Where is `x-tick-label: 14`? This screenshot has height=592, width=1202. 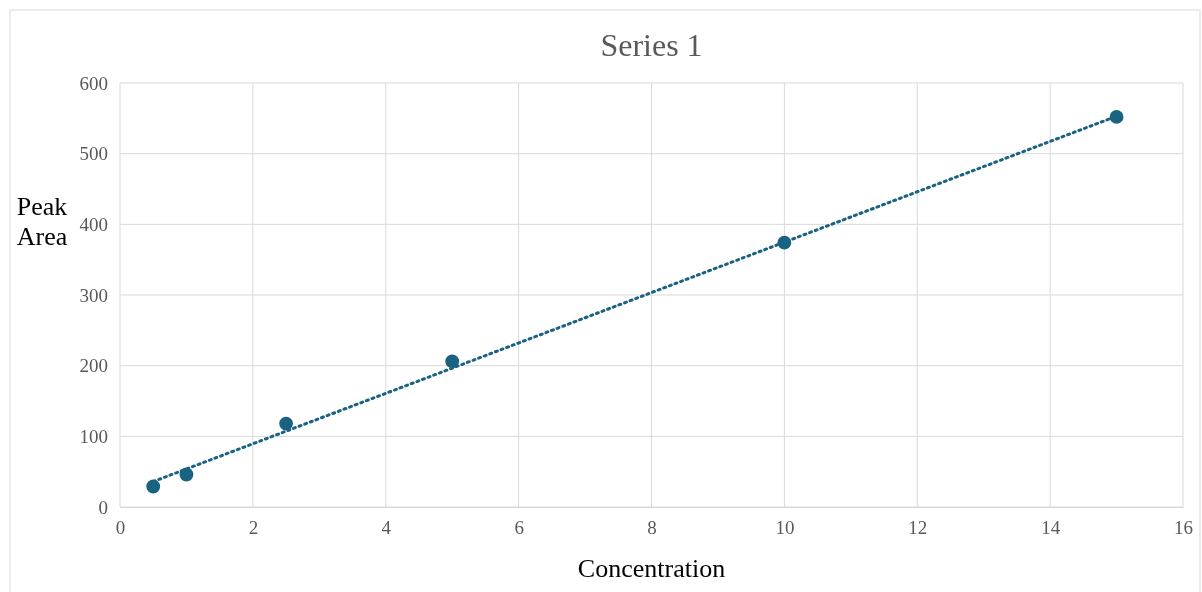 x-tick-label: 14 is located at coordinates (1051, 528).